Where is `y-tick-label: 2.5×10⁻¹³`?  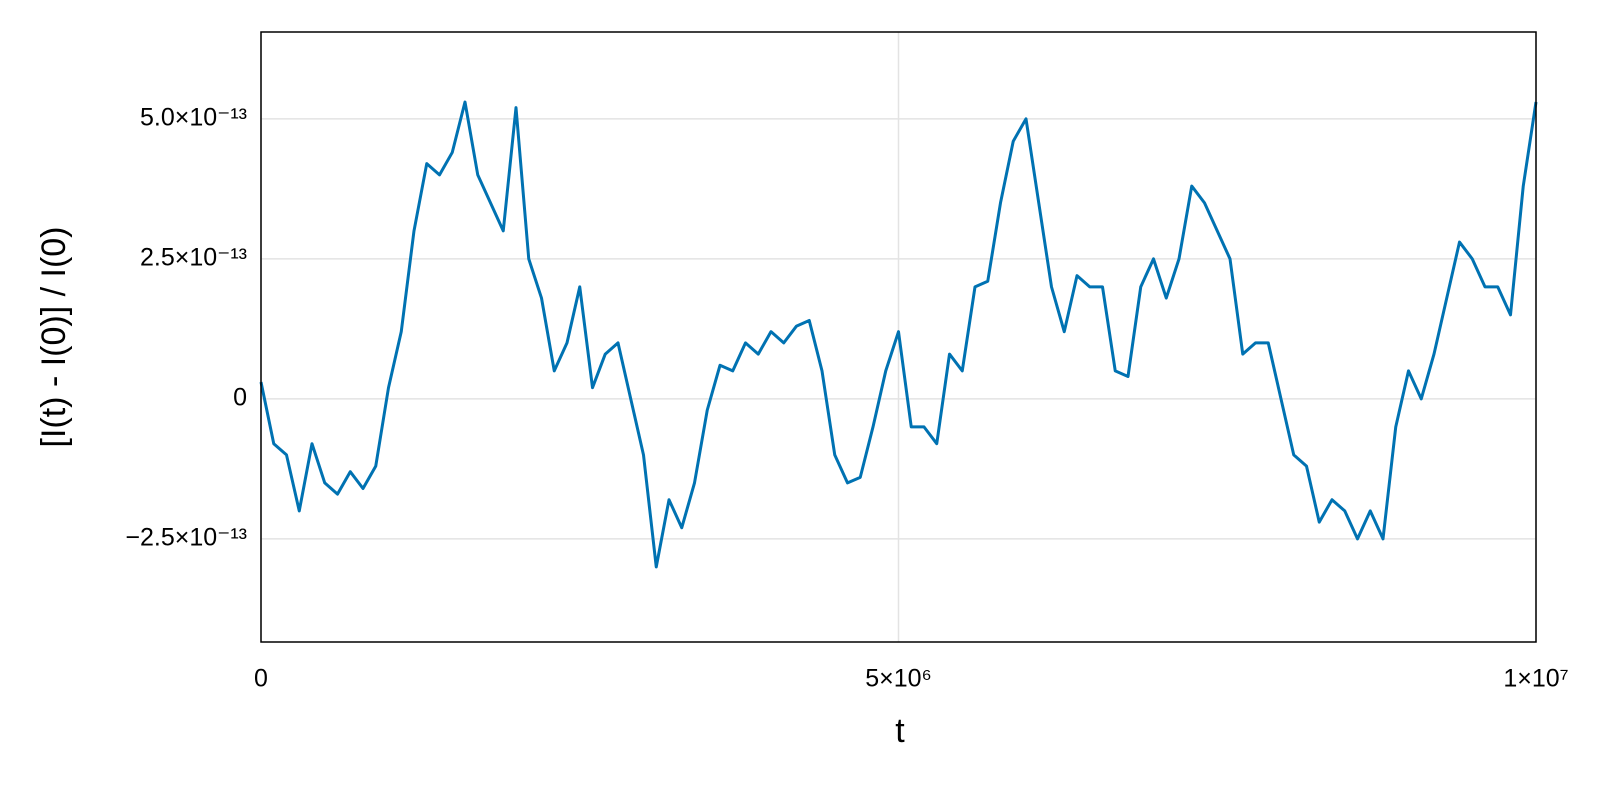
y-tick-label: 2.5×10⁻¹³ is located at coordinates (193, 257).